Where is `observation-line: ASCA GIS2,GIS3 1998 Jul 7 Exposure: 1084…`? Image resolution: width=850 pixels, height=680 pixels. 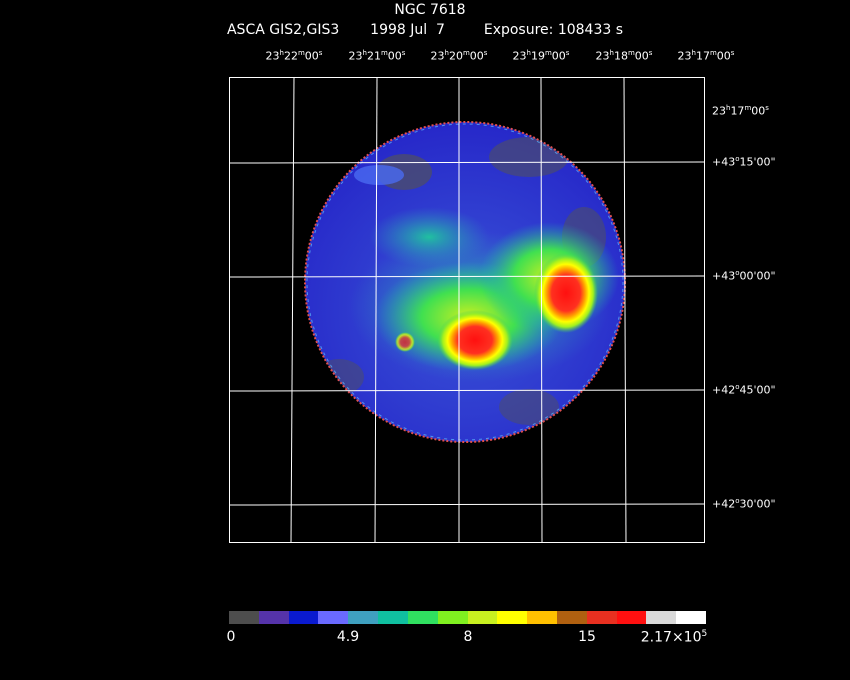 observation-line: ASCA GIS2,GIS3 1998 Jul 7 Exposure: 1084… is located at coordinates (425, 30).